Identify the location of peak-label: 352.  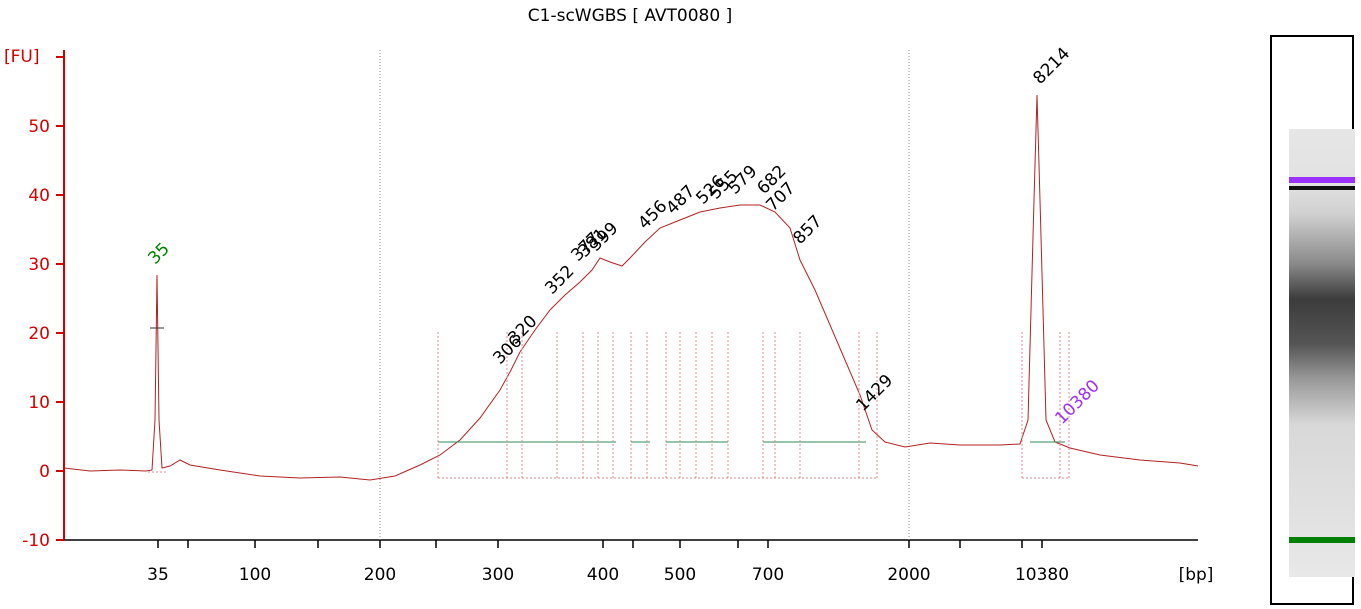
(559, 279).